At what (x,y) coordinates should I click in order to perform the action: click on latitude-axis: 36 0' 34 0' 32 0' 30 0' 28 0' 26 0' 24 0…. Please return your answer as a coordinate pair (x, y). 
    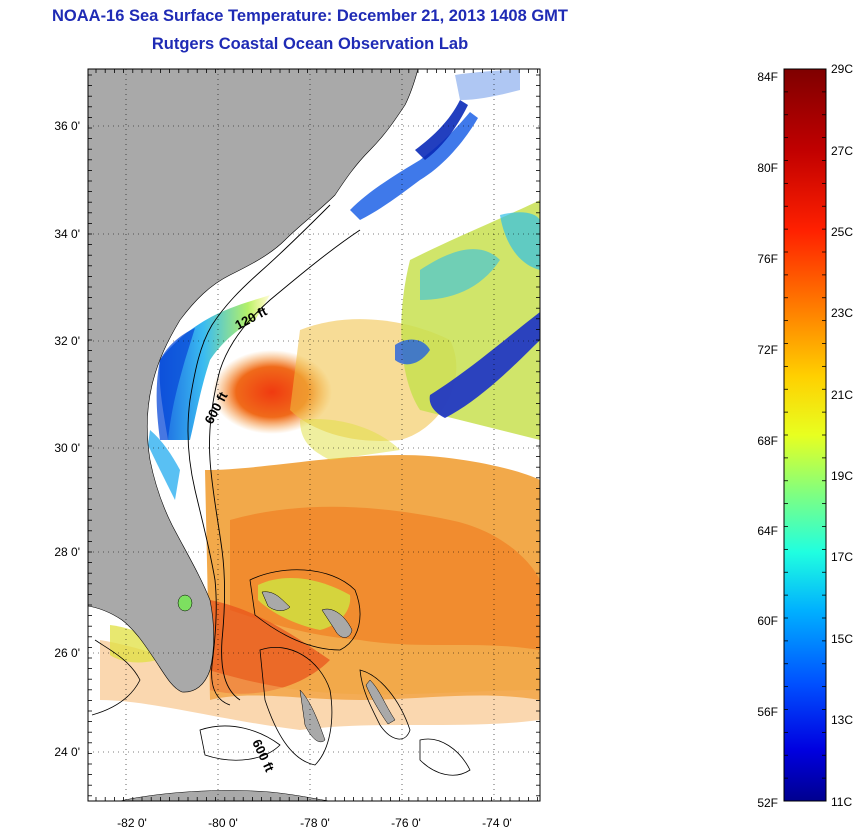
    Looking at the image, I should click on (67, 439).